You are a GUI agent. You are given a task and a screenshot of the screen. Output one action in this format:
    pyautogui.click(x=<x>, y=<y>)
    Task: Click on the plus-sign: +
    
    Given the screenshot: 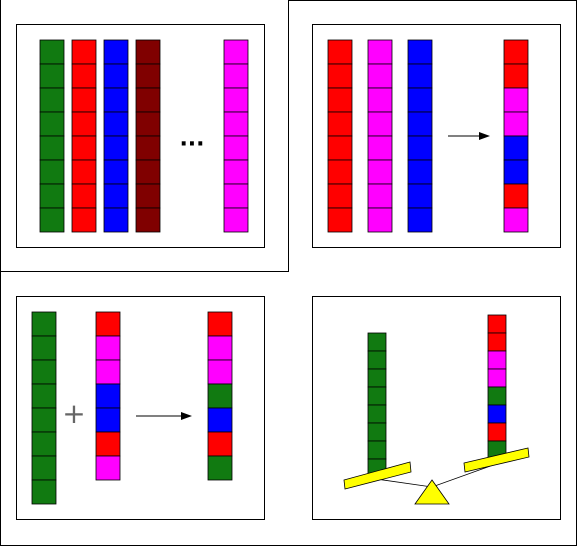 What is the action you would take?
    pyautogui.click(x=73, y=413)
    